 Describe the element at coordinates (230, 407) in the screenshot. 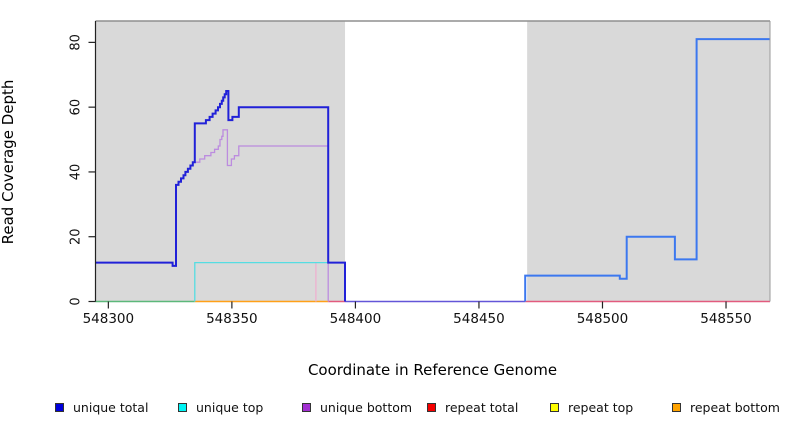

I see `legend-label: unique top` at that location.